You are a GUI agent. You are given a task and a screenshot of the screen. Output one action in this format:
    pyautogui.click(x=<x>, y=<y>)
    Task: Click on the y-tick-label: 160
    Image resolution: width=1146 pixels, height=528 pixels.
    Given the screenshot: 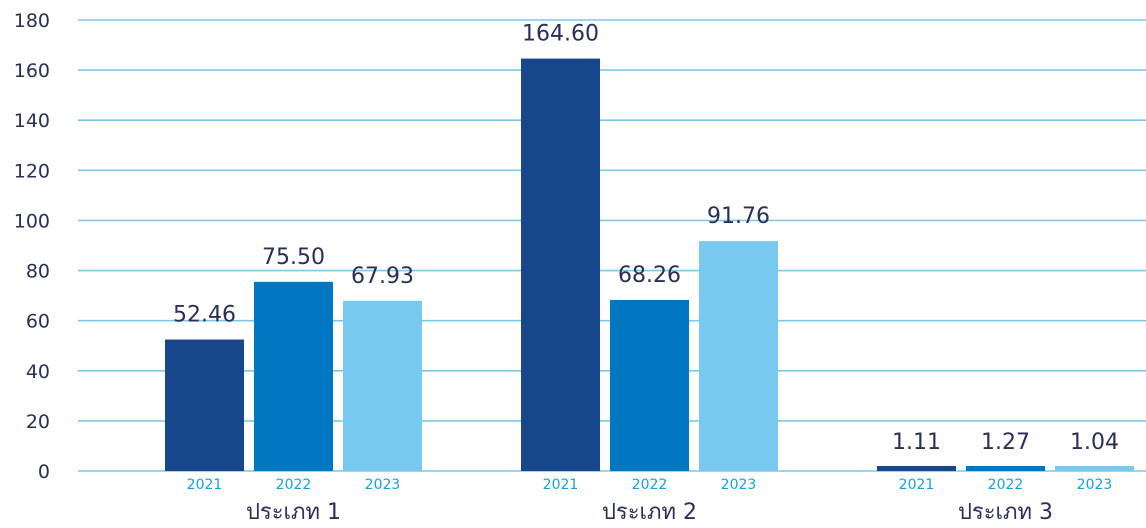 What is the action you would take?
    pyautogui.click(x=32, y=71)
    